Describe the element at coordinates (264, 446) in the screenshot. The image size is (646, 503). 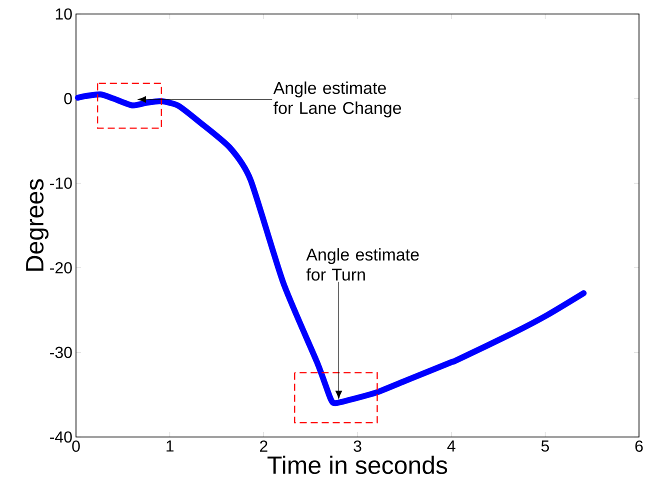
I see `x-tick-label: 2` at that location.